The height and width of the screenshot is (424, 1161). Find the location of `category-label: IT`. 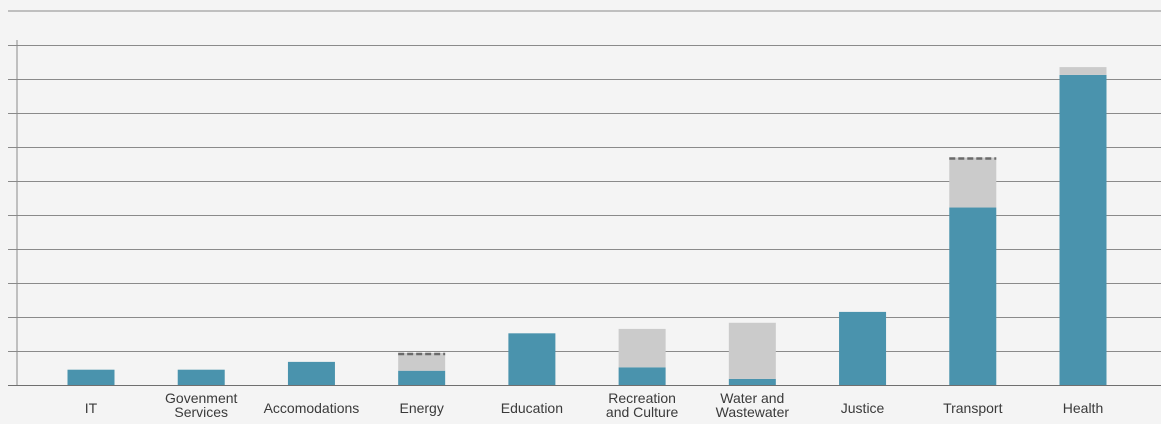

category-label: IT is located at coordinates (91, 408).